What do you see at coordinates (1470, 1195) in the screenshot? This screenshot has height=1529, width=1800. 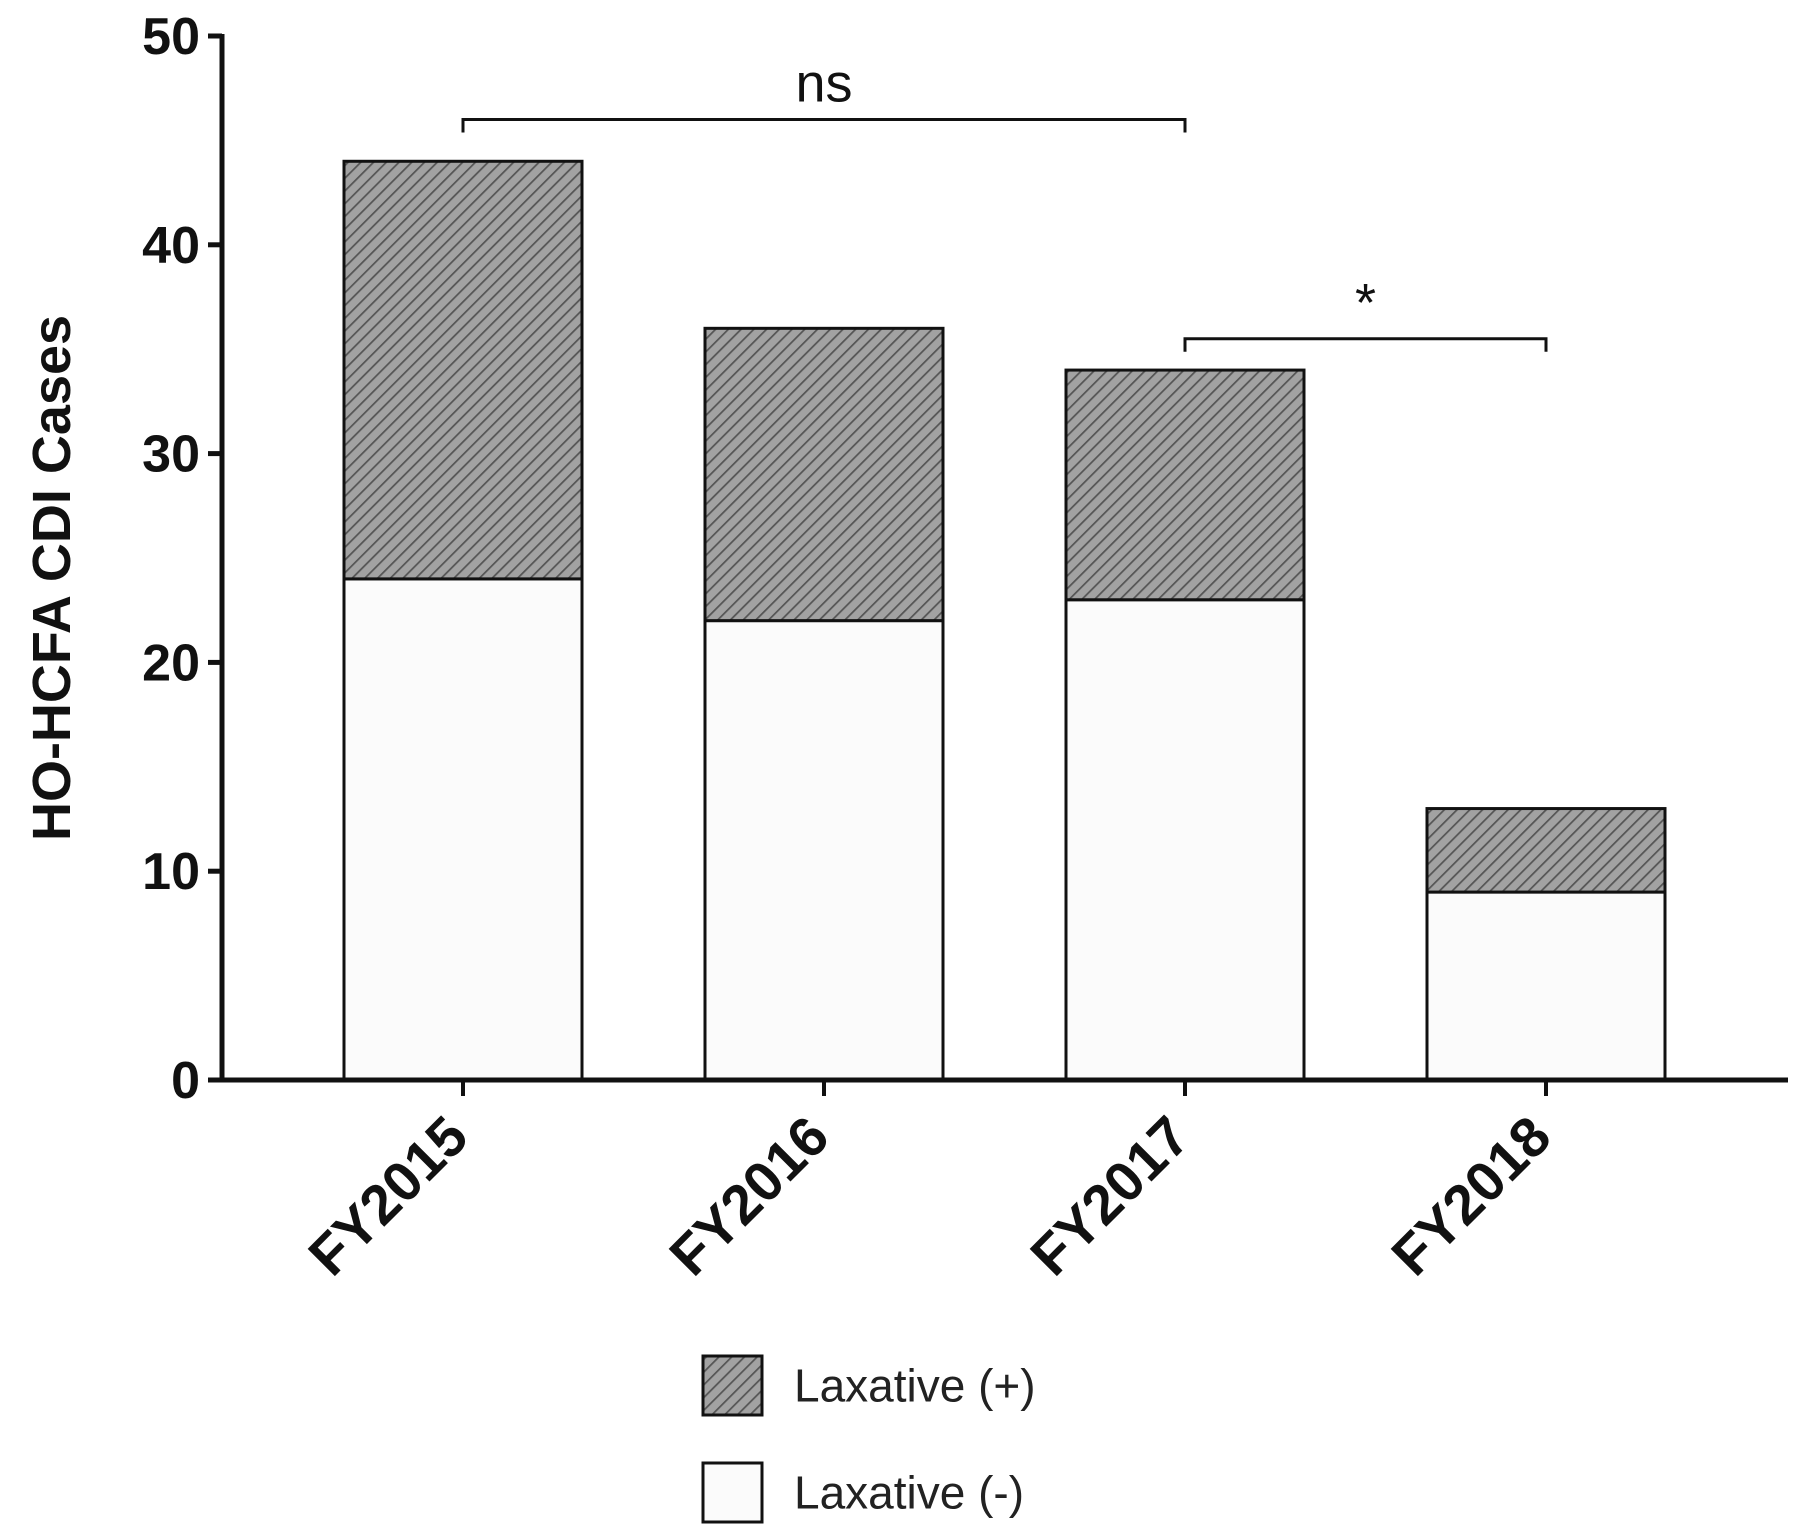 I see `x-tick-label-fy2018: FY2018` at bounding box center [1470, 1195].